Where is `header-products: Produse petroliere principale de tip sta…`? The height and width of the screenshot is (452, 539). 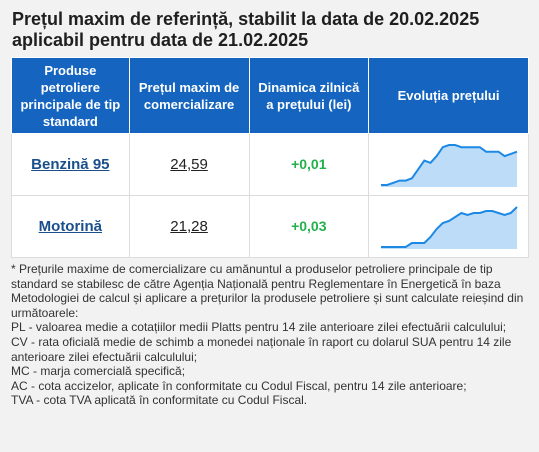
header-products: Produse petroliere principale de tip sta… is located at coordinates (70, 95).